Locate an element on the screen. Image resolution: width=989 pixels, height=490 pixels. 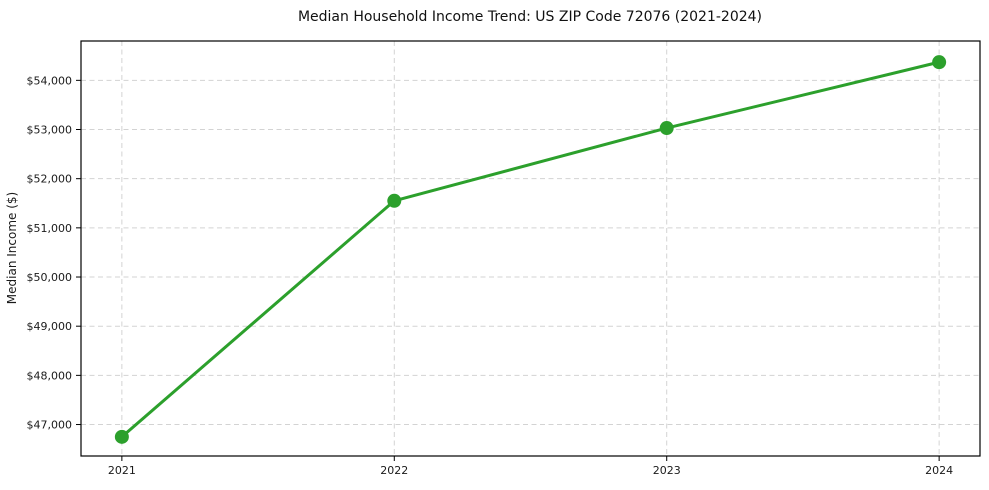
y-tick-label: $54,000 is located at coordinates (50, 80).